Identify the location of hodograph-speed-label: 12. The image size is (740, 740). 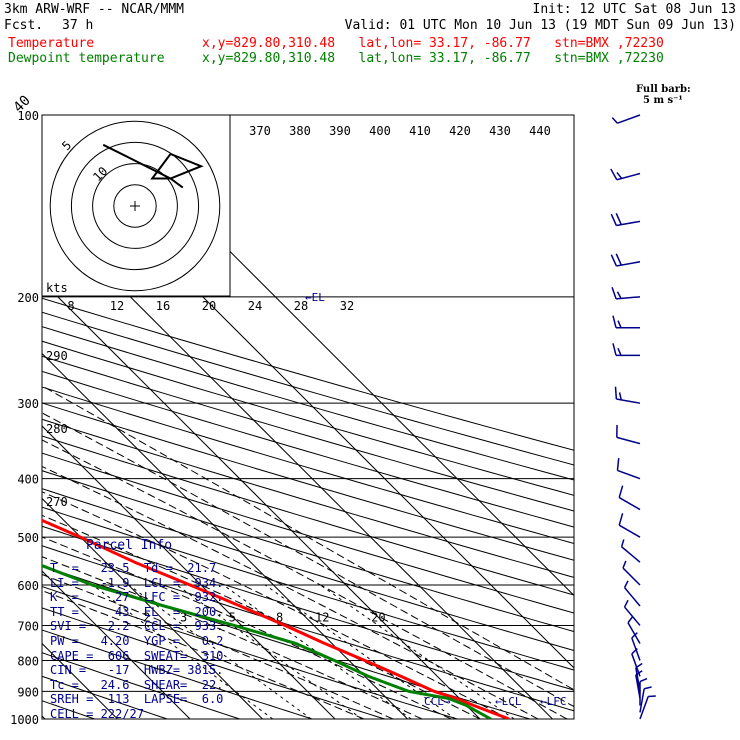
(117, 306).